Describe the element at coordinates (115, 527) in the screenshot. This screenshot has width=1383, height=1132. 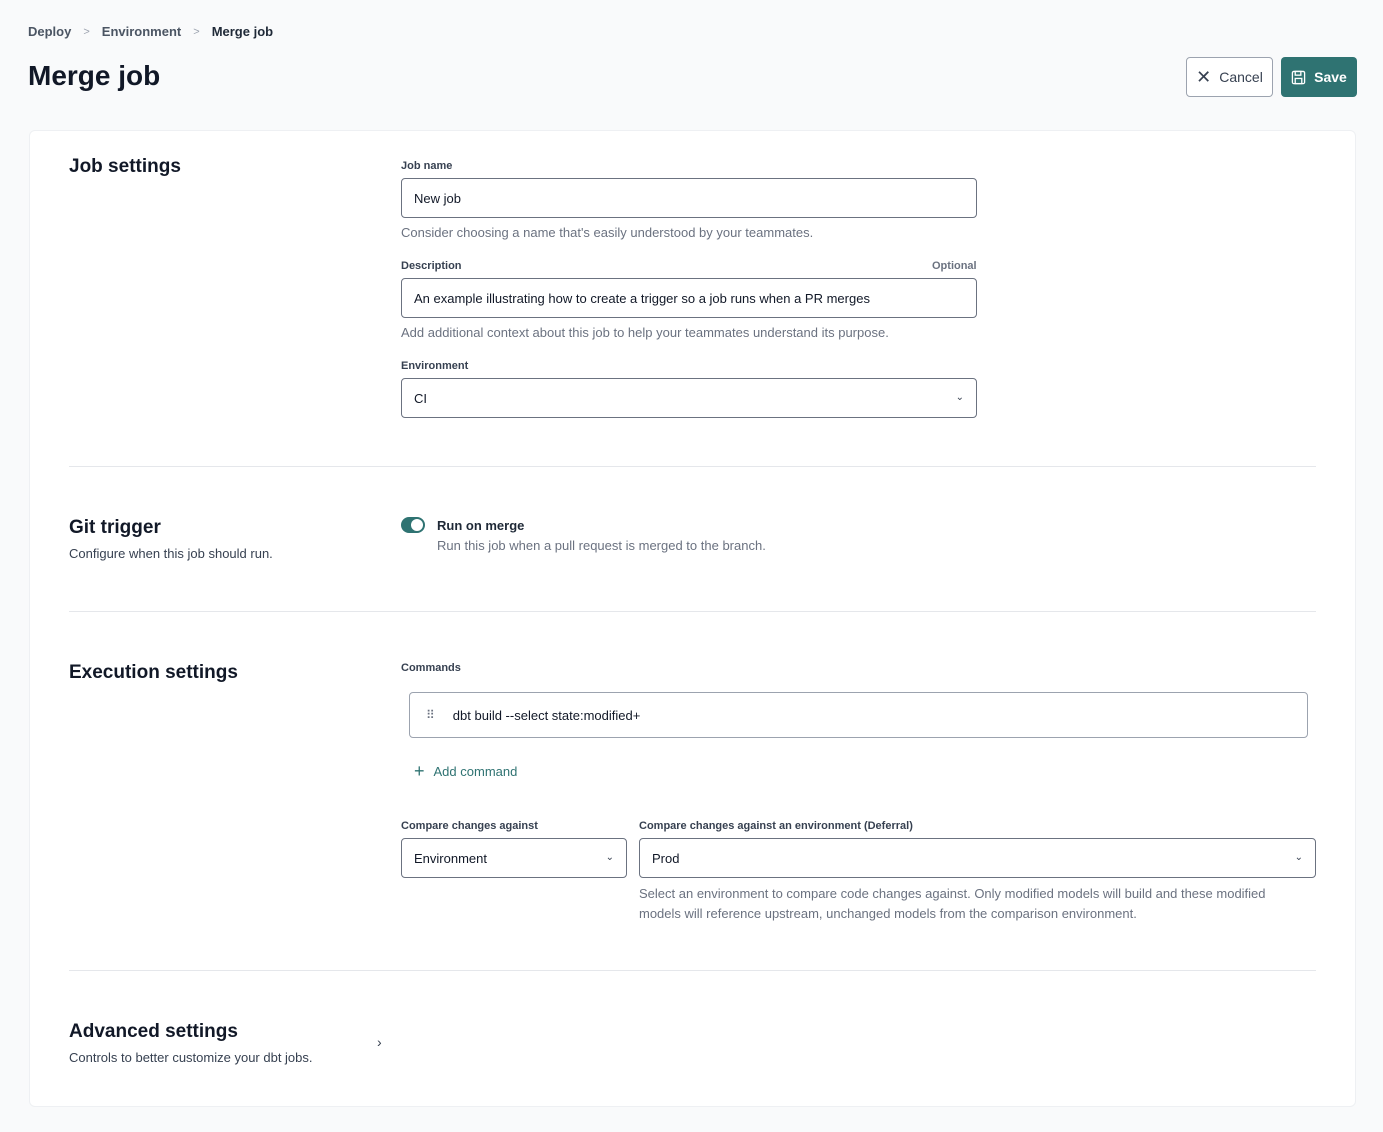
I see `section-git-trigger-heading: Git trigger` at that location.